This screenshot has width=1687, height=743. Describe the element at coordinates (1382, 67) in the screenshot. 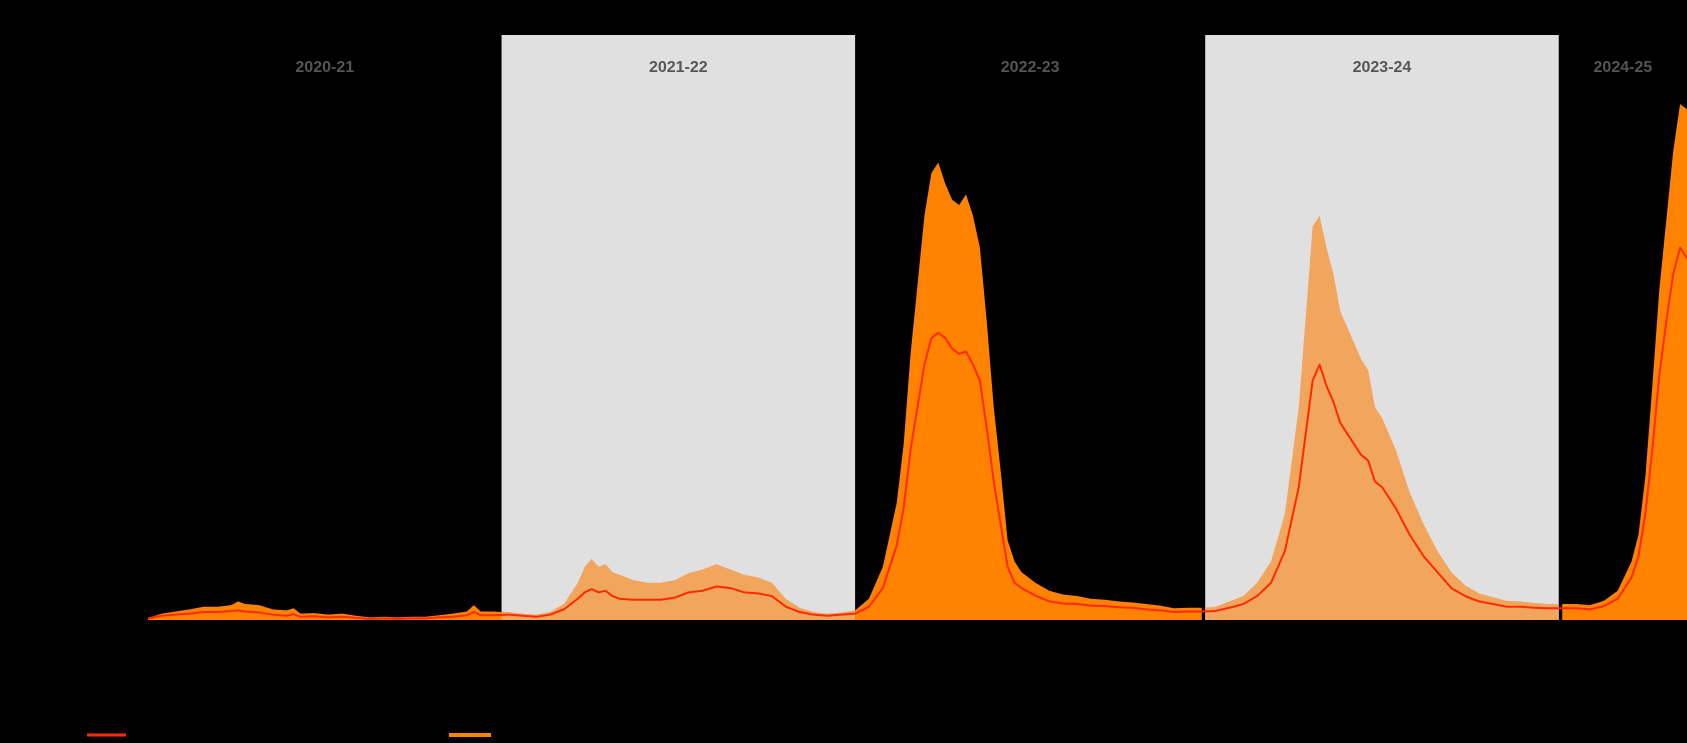

I see `season-label-2023-24: 2023-24` at that location.